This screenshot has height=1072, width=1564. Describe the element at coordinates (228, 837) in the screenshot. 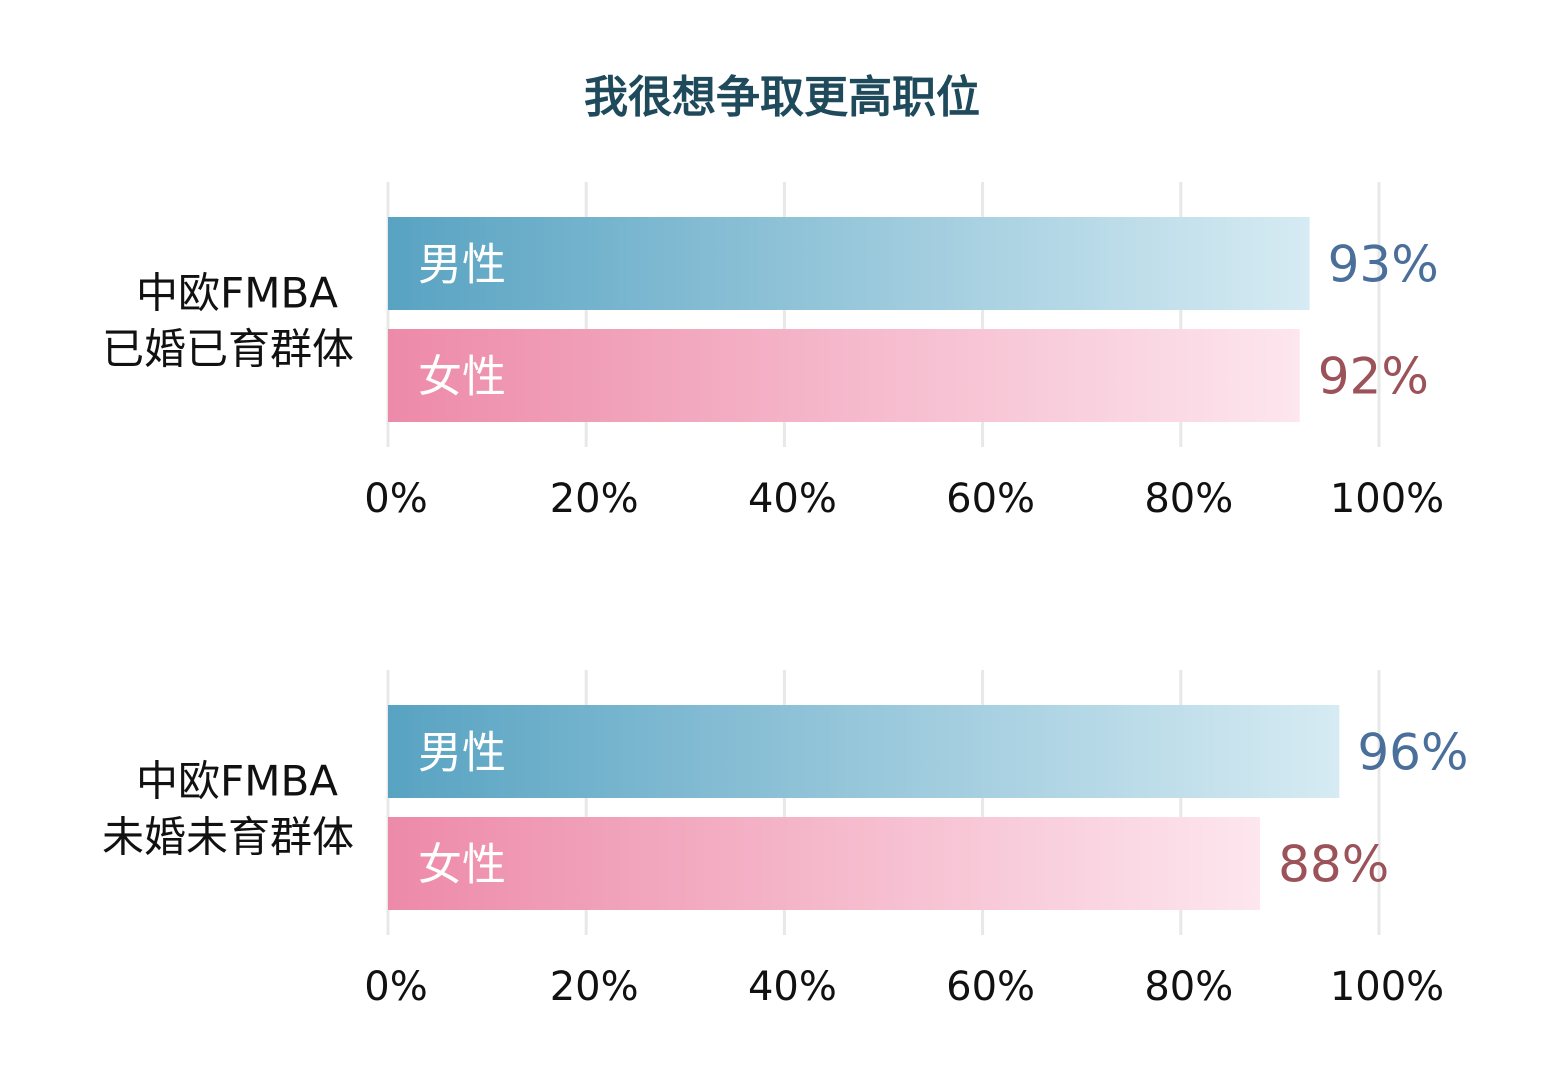

I see `group-label-line: 未婚未育群体` at that location.